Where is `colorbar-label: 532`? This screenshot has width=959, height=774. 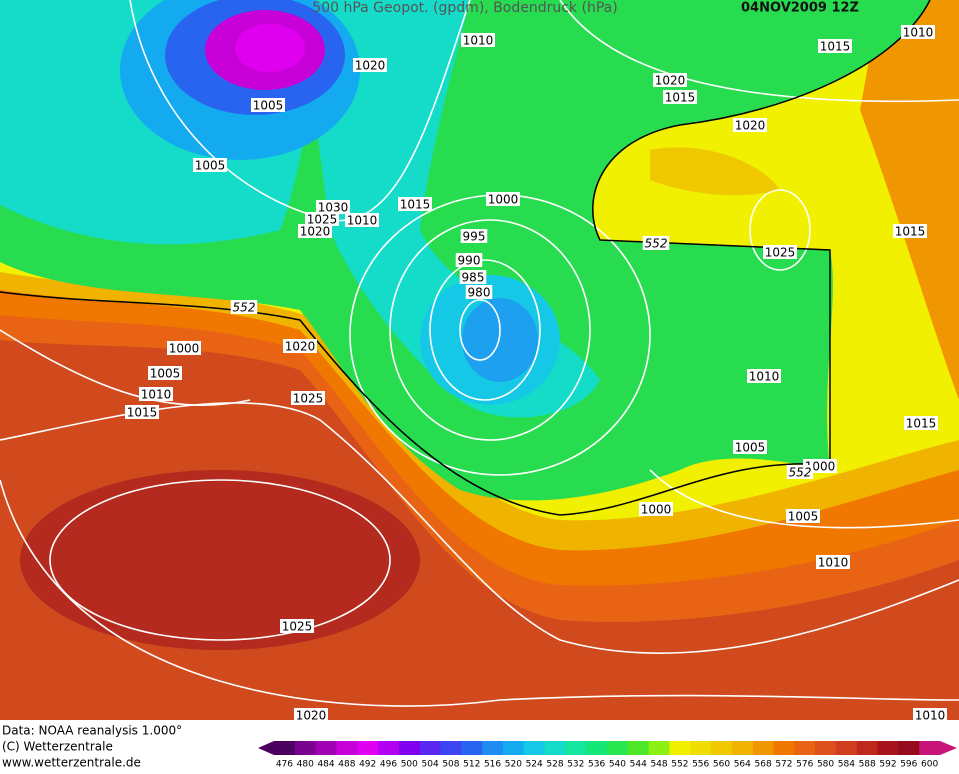
colorbar-label: 532 is located at coordinates (575, 765).